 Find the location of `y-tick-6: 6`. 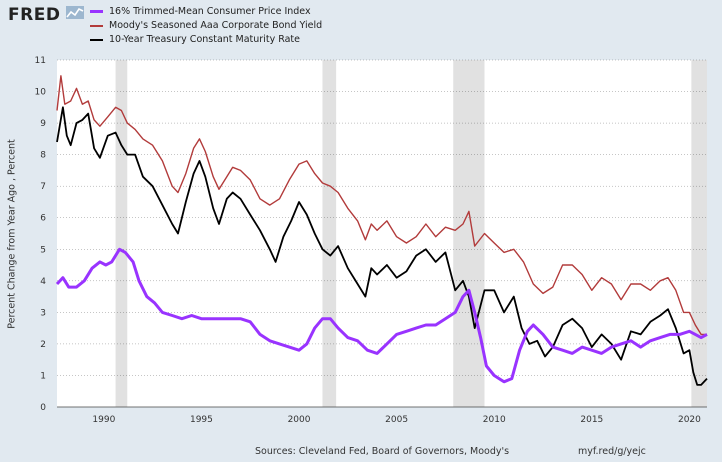

y-tick-6: 6 is located at coordinates (43, 219).